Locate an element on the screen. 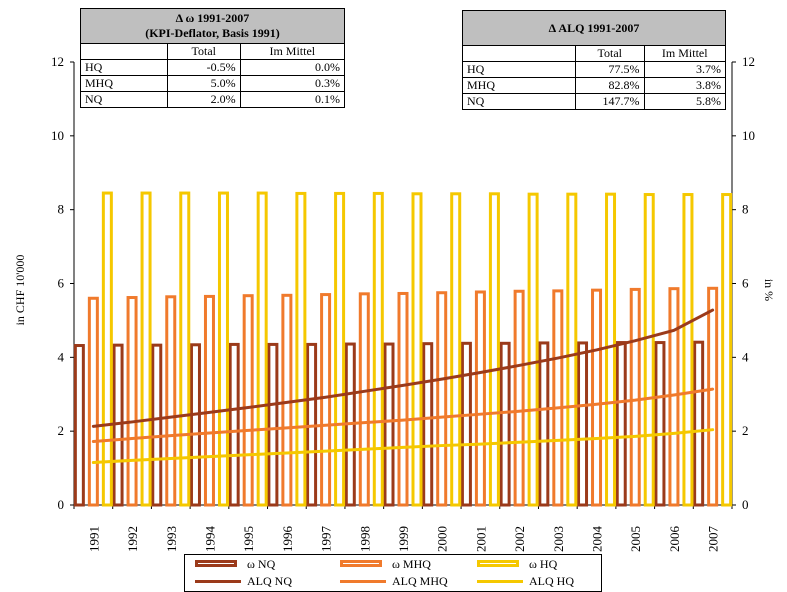 This screenshot has width=787, height=592. row-total: 5.0% is located at coordinates (204, 83).